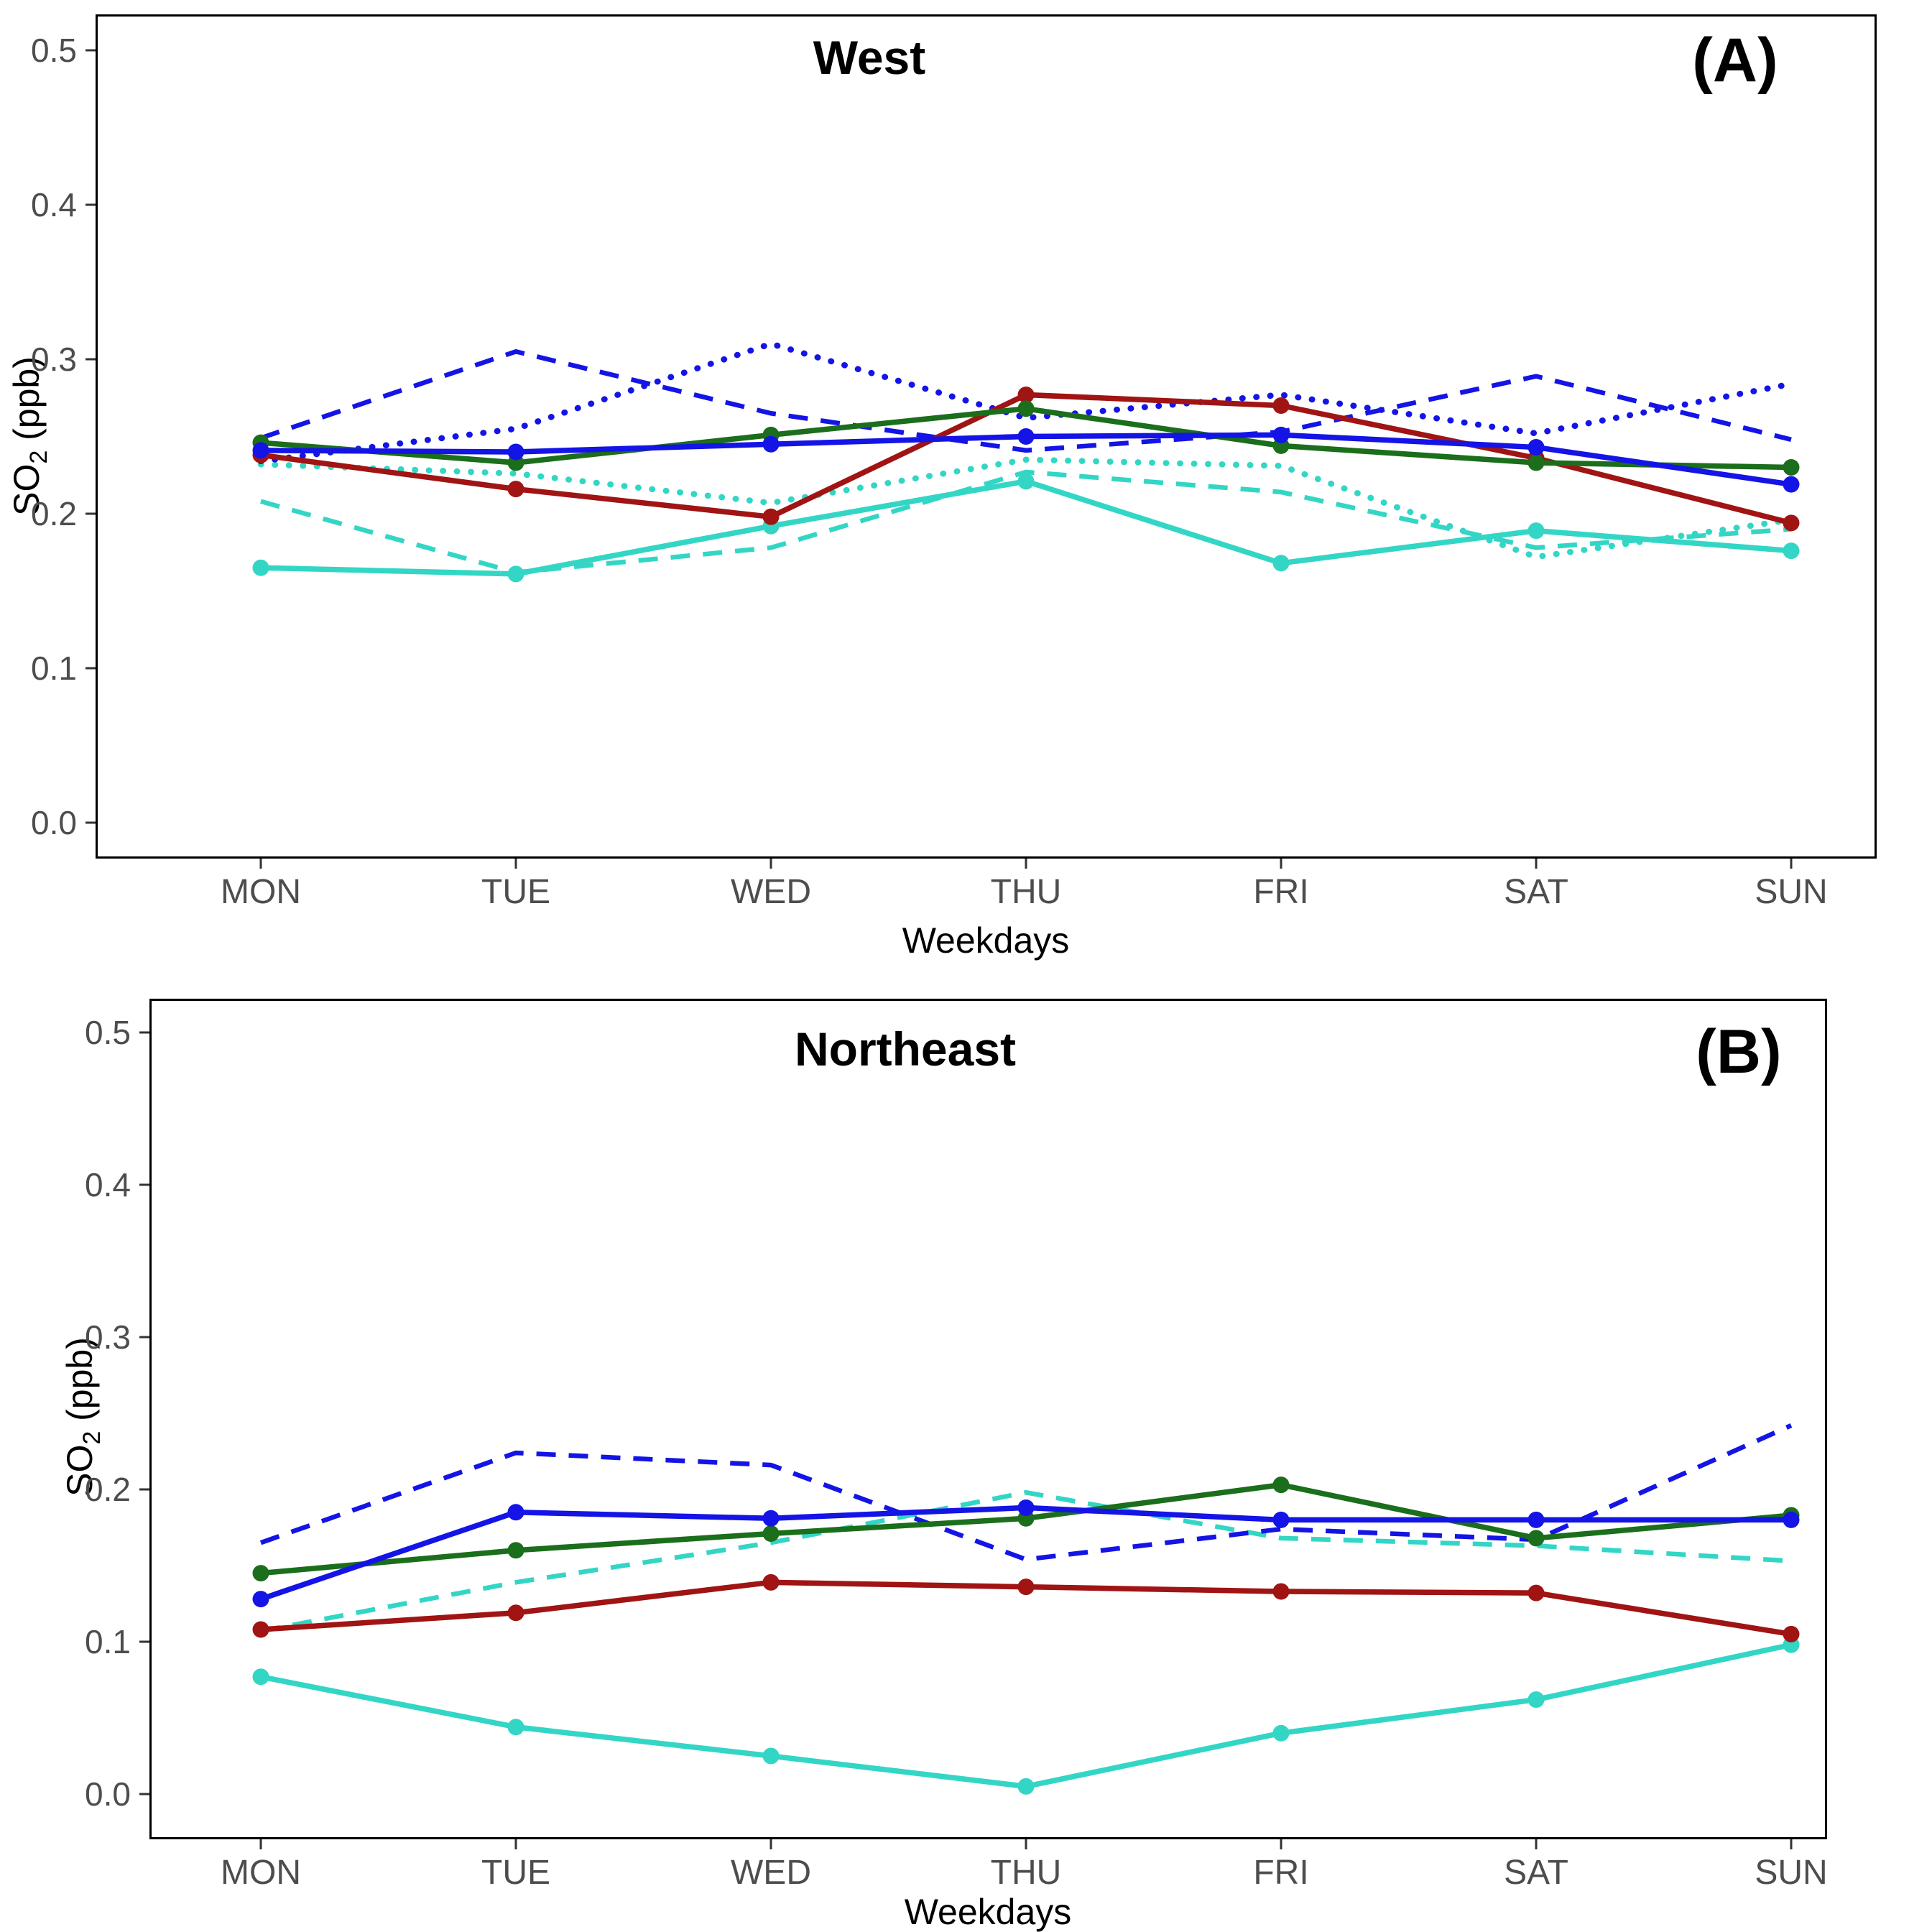  Describe the element at coordinates (29, 436) in the screenshot. I see `panel-a-y-axis-label: SO2 (ppb)` at that location.